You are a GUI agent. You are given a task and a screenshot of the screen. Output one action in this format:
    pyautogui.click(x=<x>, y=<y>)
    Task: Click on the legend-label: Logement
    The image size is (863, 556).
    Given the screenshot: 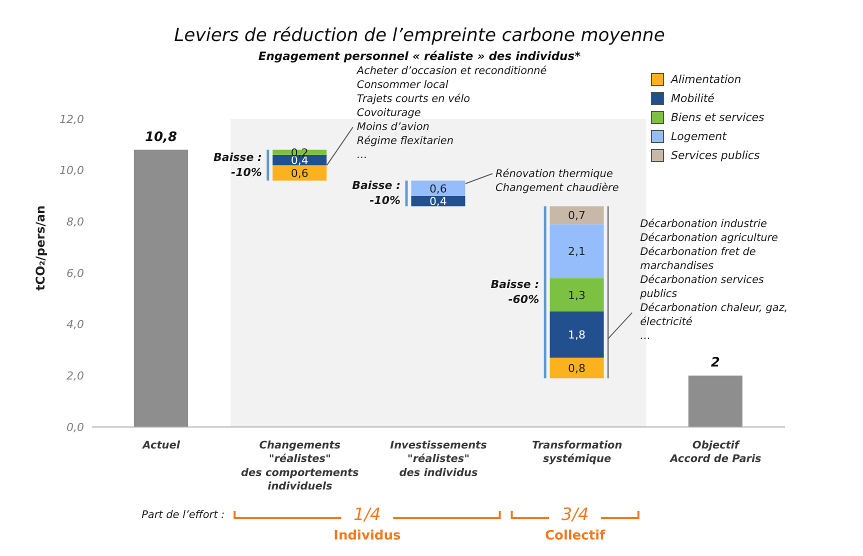 What is the action you would take?
    pyautogui.click(x=698, y=136)
    